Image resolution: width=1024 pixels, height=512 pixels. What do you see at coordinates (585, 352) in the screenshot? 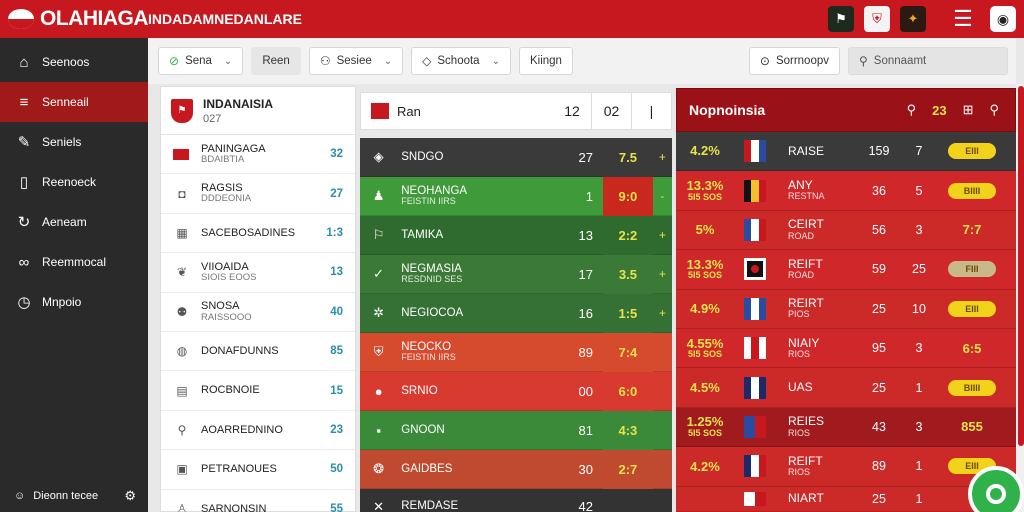
I see `row-value: 89` at bounding box center [585, 352].